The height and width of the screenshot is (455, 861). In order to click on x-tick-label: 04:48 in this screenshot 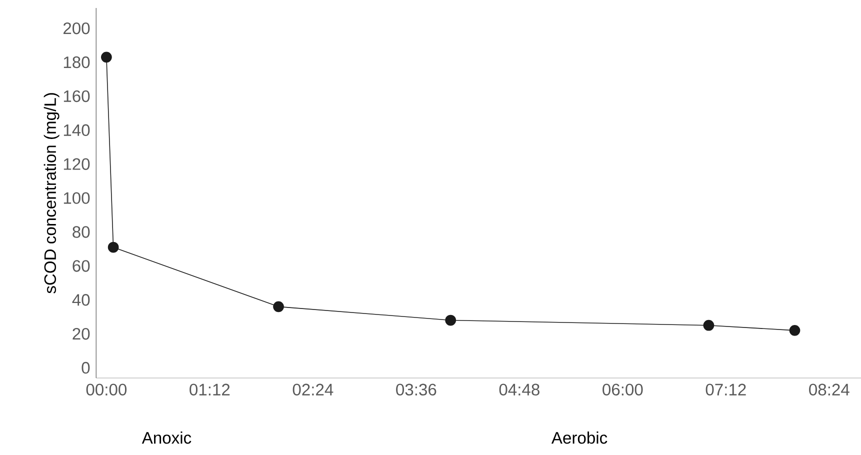, I will do `click(519, 390)`.